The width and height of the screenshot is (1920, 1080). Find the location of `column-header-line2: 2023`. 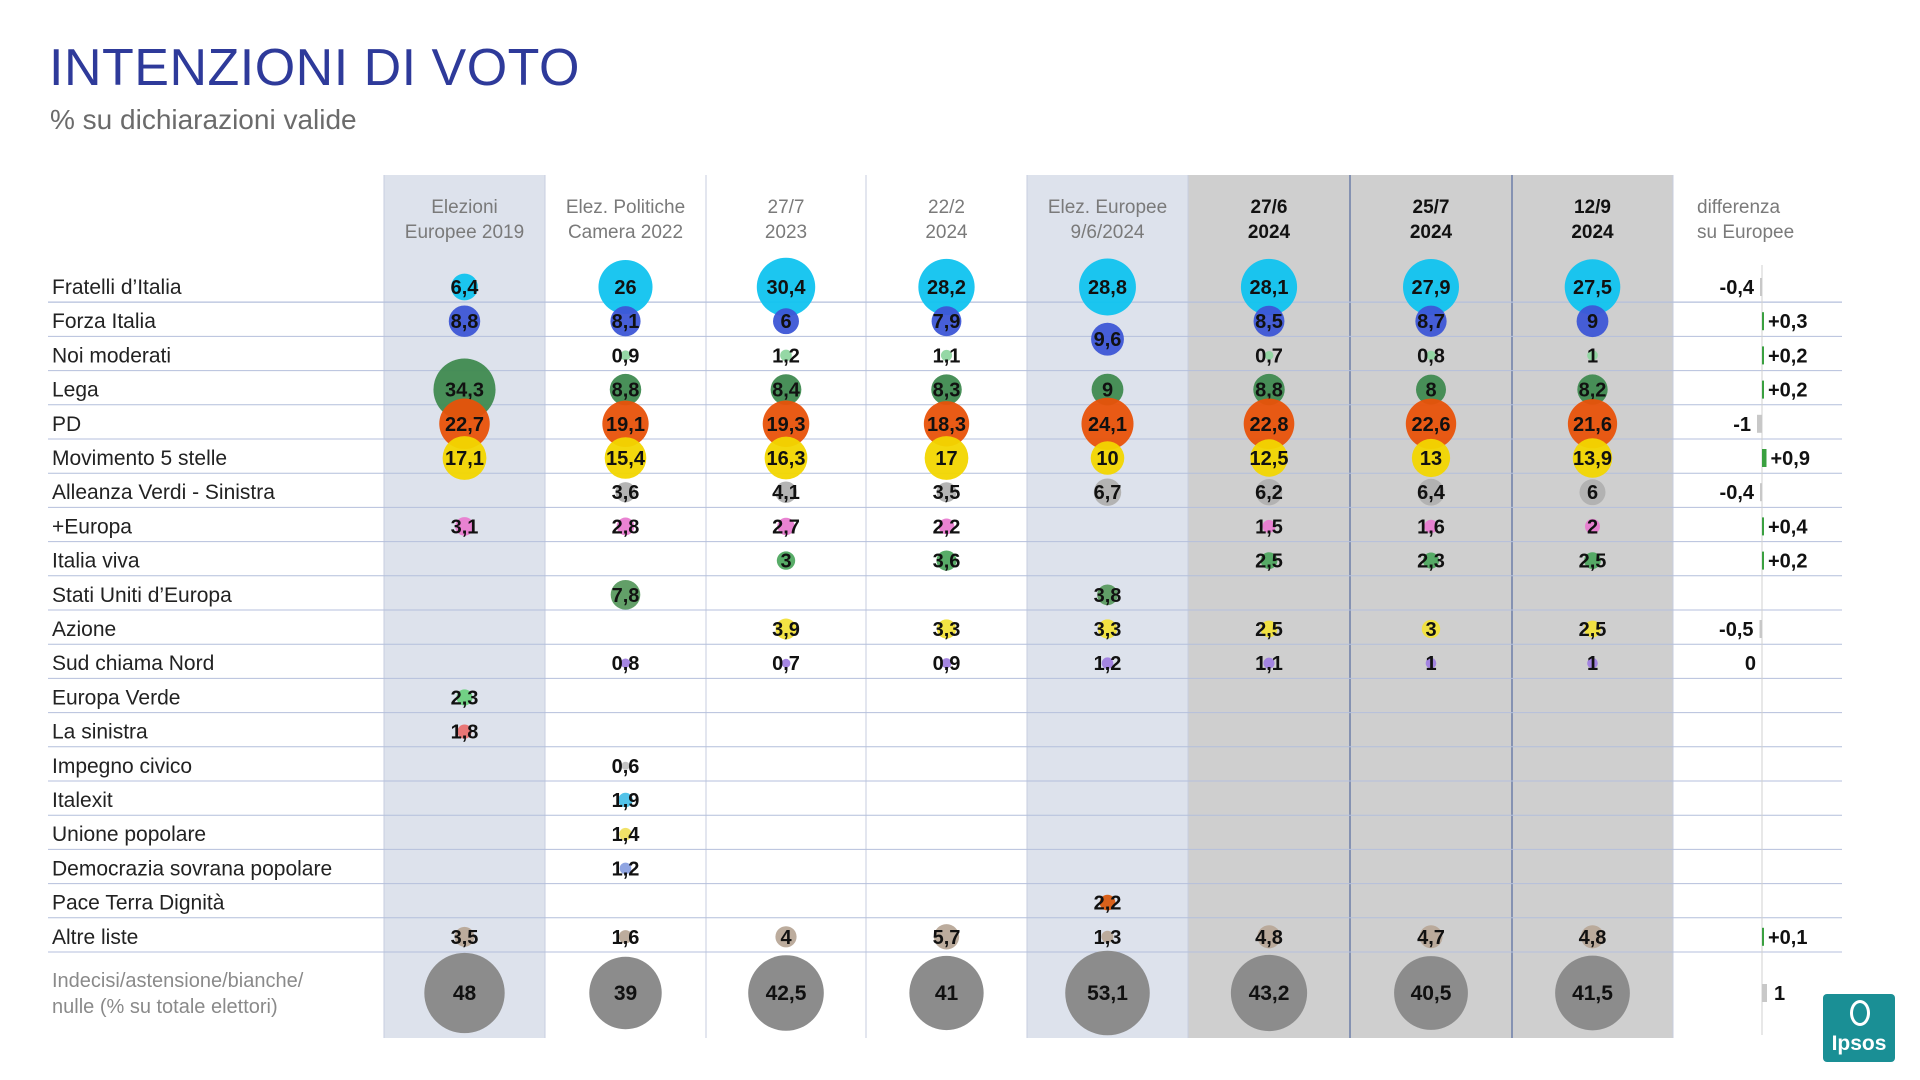

column-header-line2: 2023 is located at coordinates (786, 232).